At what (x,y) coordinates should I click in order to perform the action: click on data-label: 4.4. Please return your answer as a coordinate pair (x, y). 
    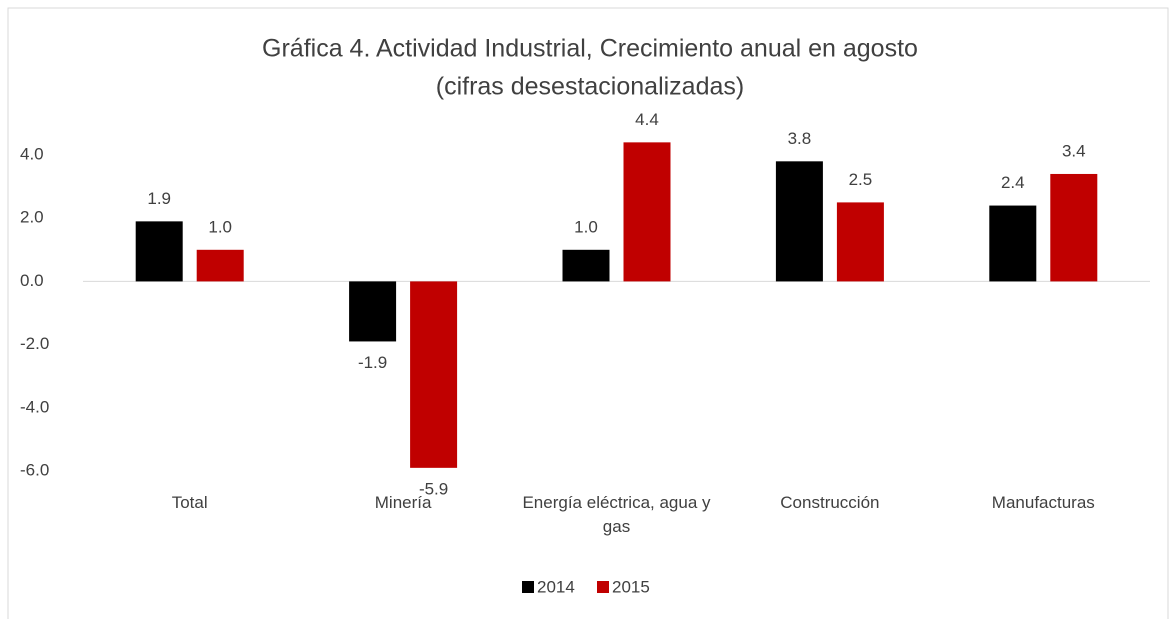
    Looking at the image, I should click on (647, 119).